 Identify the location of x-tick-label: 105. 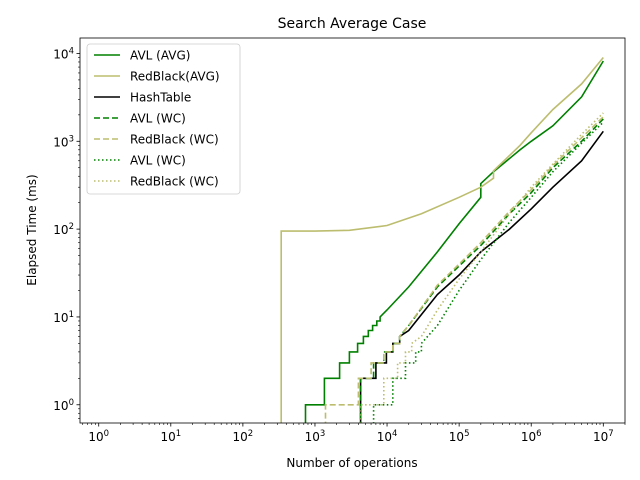
(459, 436).